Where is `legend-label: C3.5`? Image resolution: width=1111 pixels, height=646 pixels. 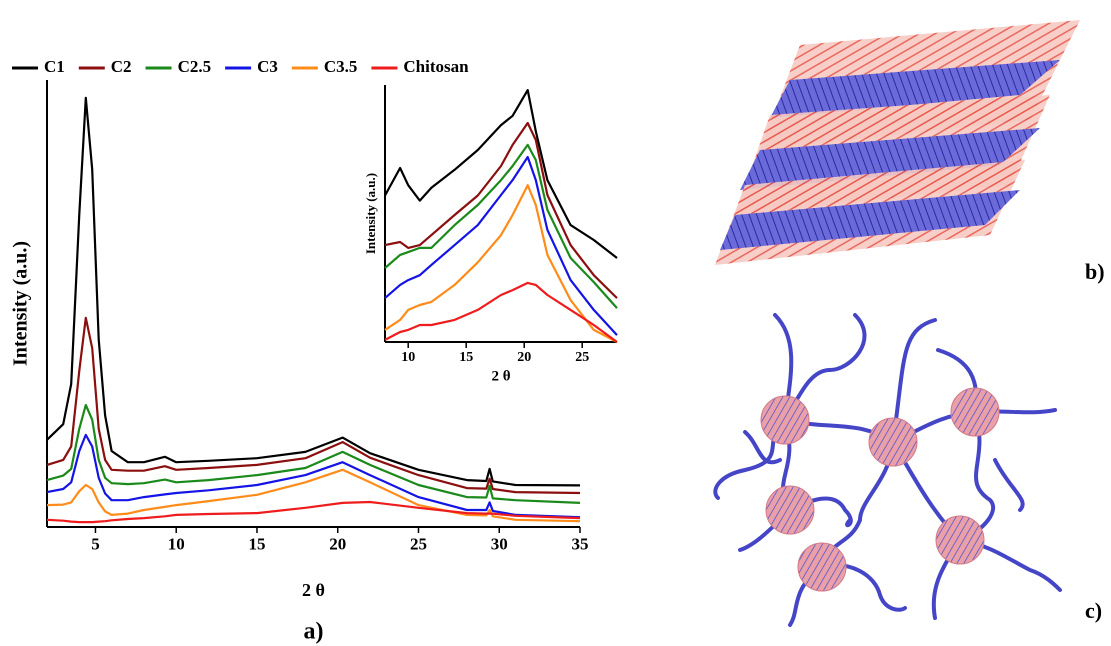 legend-label: C3.5 is located at coordinates (341, 66).